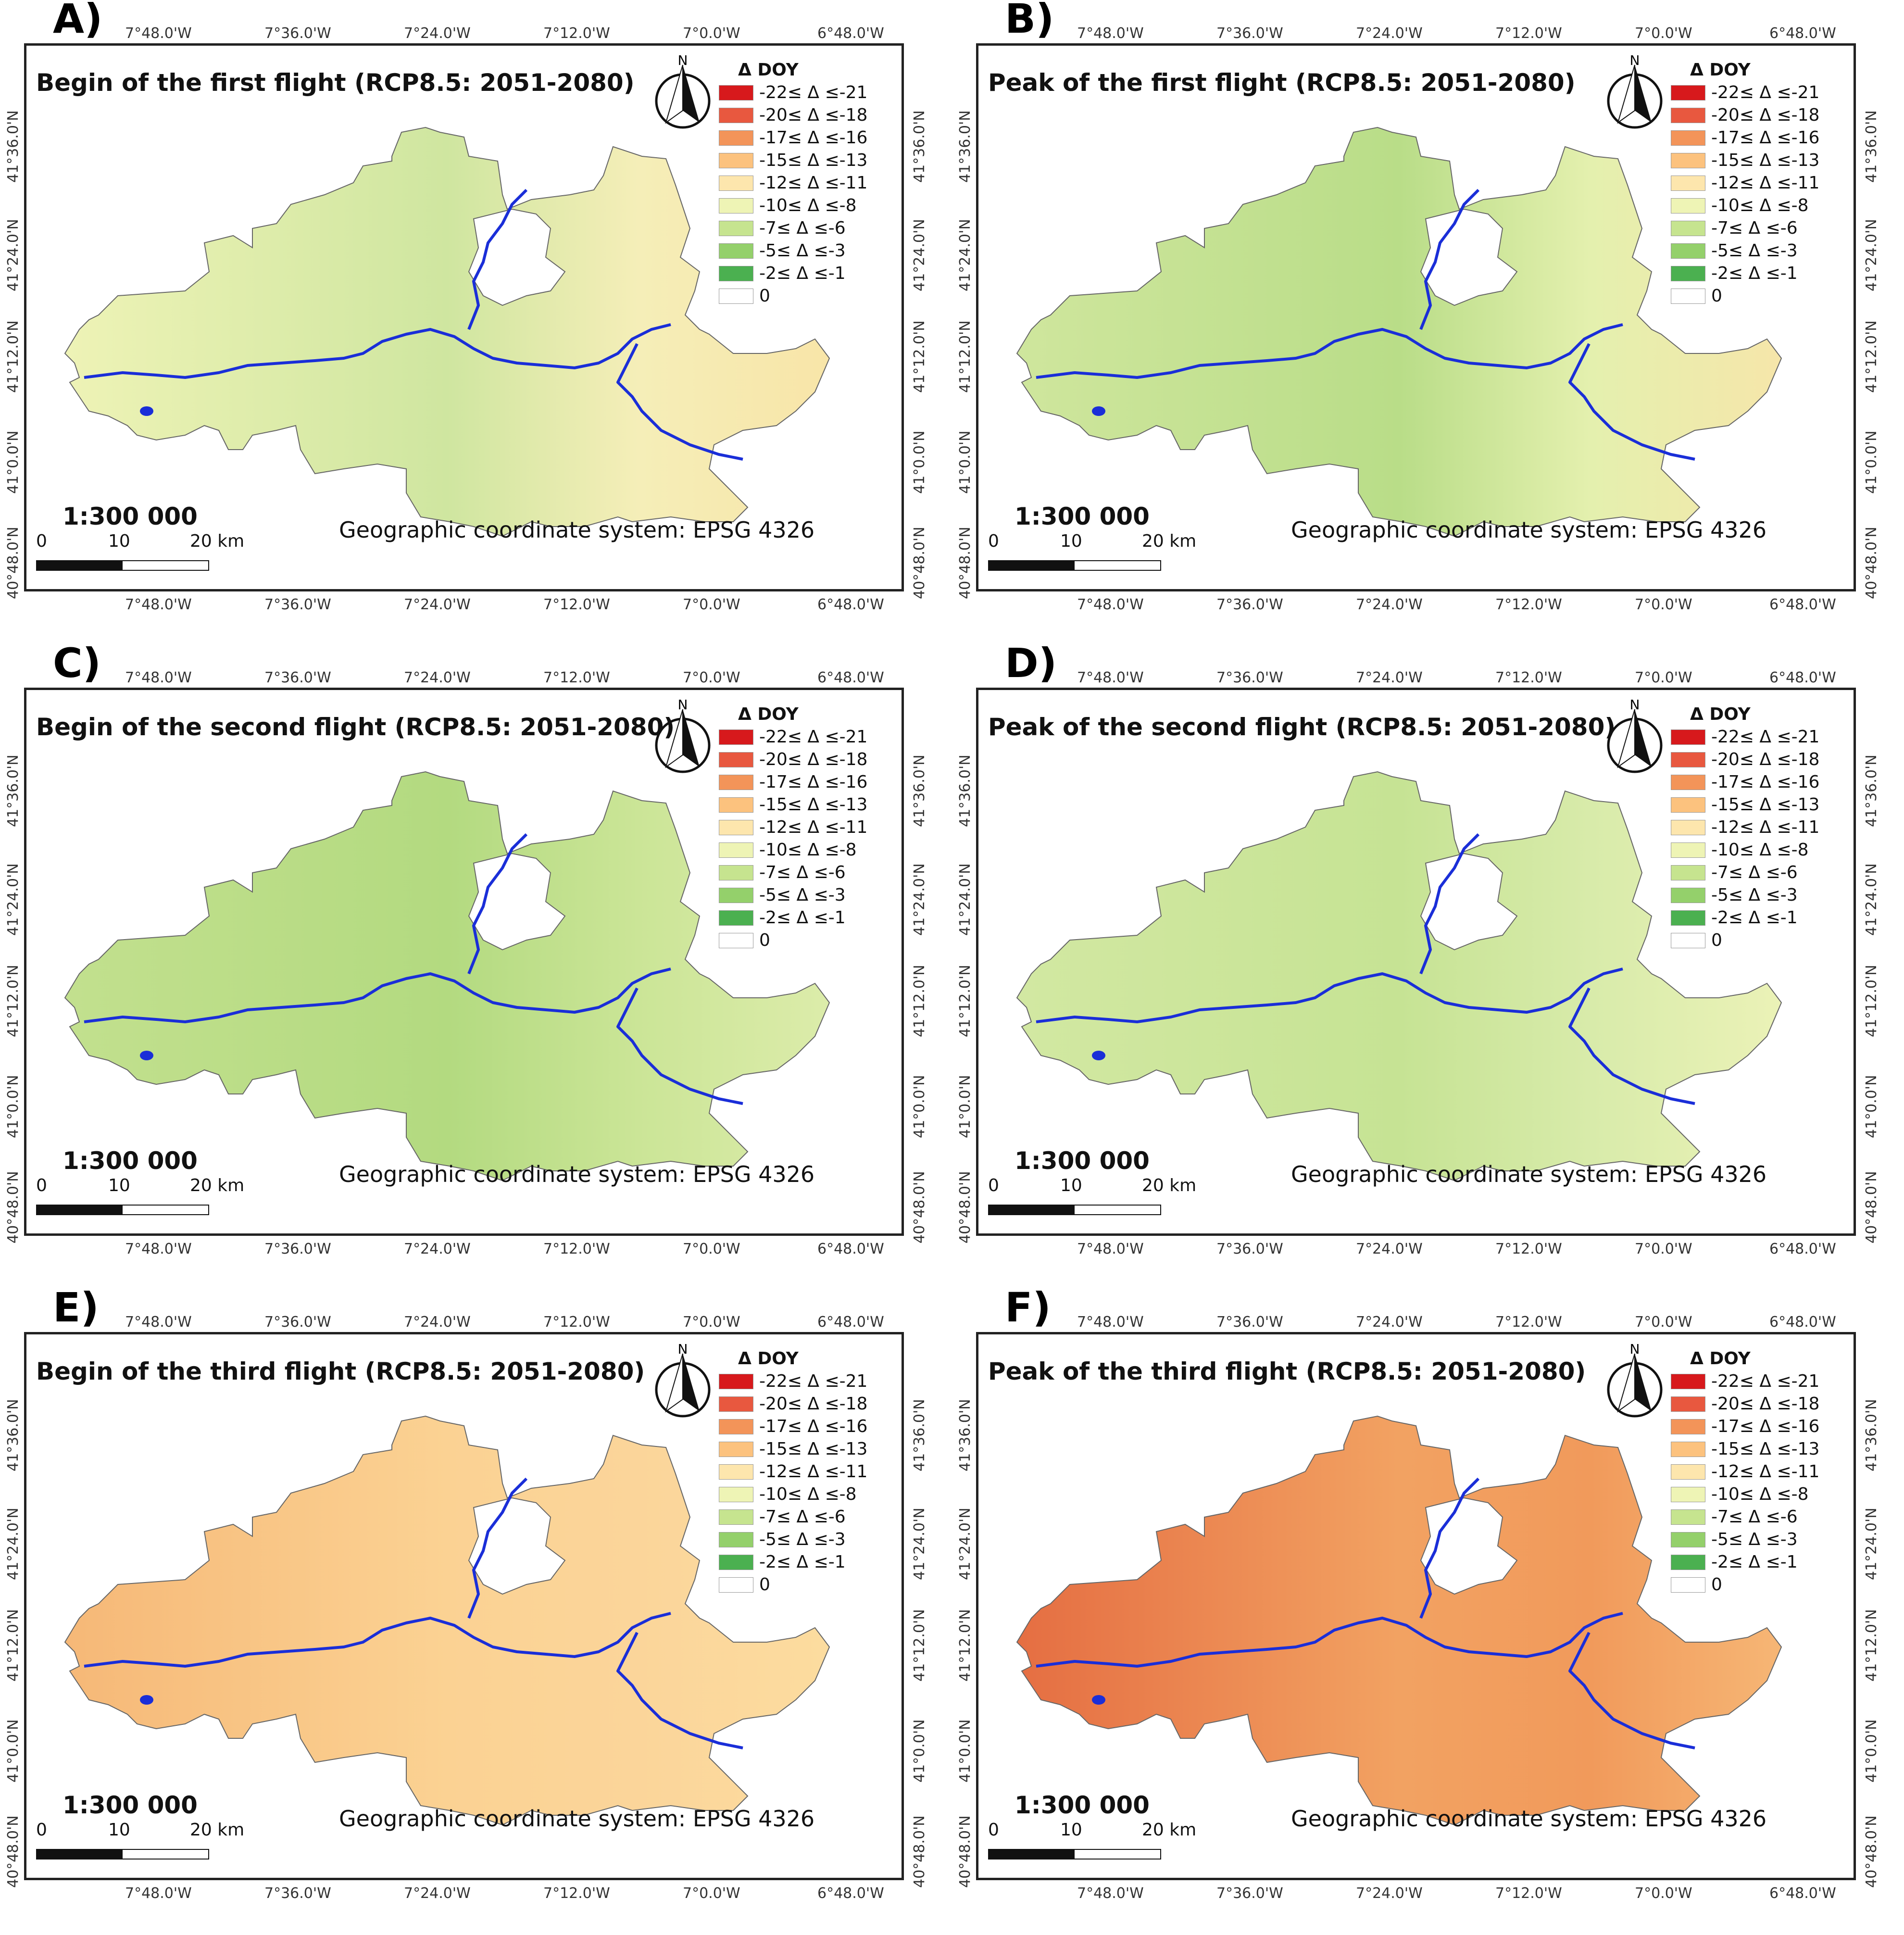 The image size is (1904, 1935). Describe the element at coordinates (41, 1185) in the screenshot. I see `scale-tick-label: 0` at that location.